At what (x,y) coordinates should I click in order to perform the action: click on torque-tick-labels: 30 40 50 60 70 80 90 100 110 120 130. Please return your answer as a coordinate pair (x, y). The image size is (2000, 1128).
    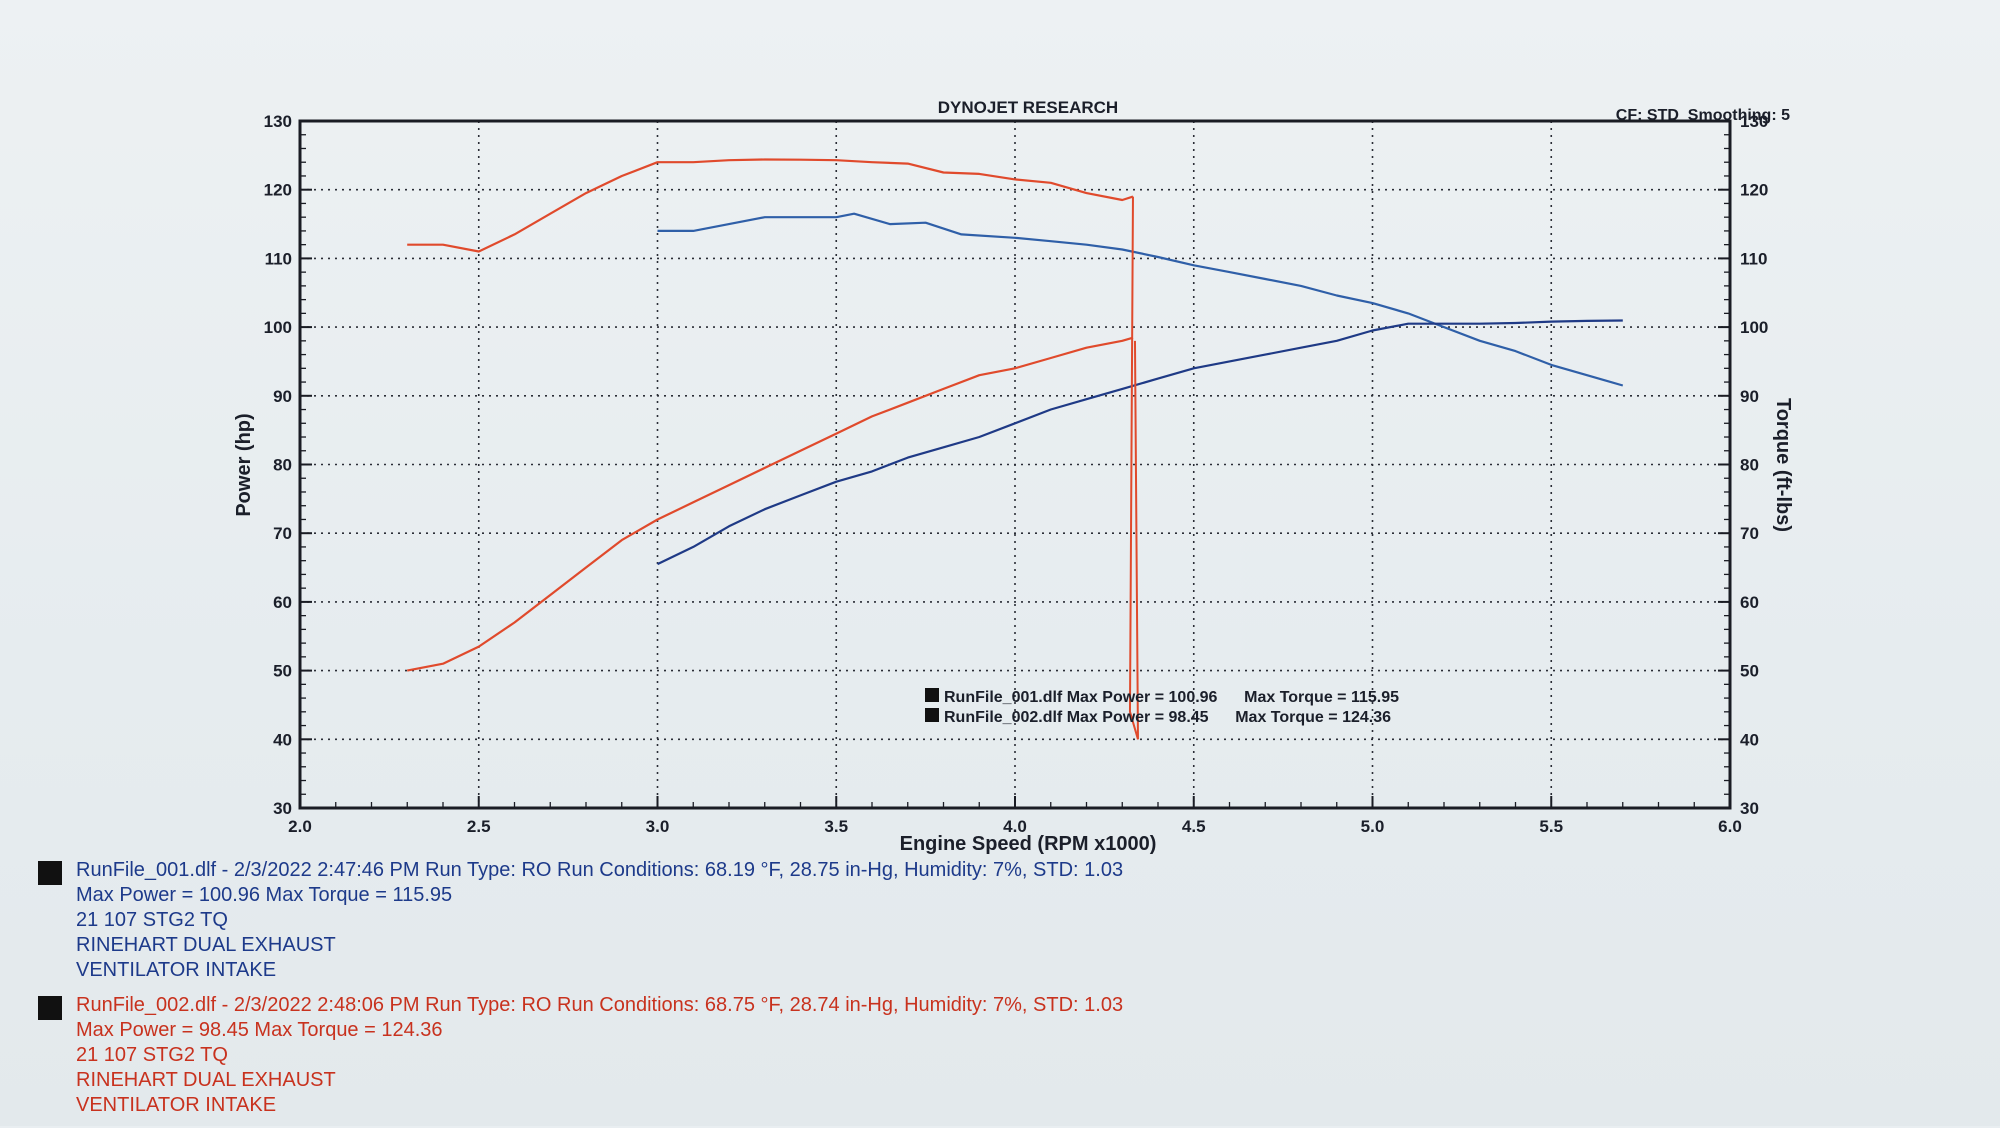
    Looking at the image, I should click on (1754, 465).